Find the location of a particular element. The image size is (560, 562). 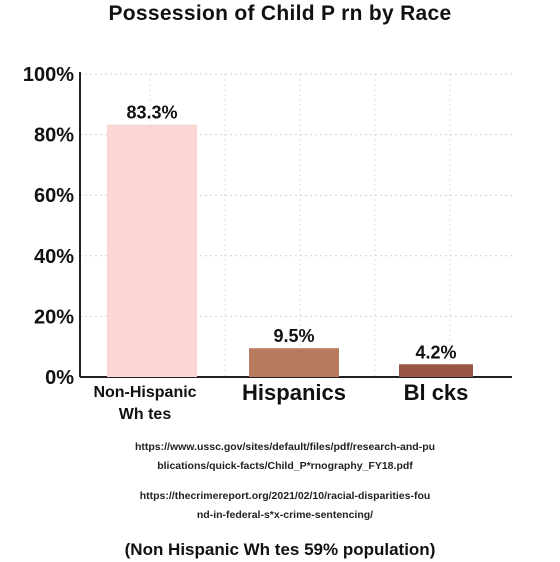

y-tick-label: 0% is located at coordinates (59, 378).